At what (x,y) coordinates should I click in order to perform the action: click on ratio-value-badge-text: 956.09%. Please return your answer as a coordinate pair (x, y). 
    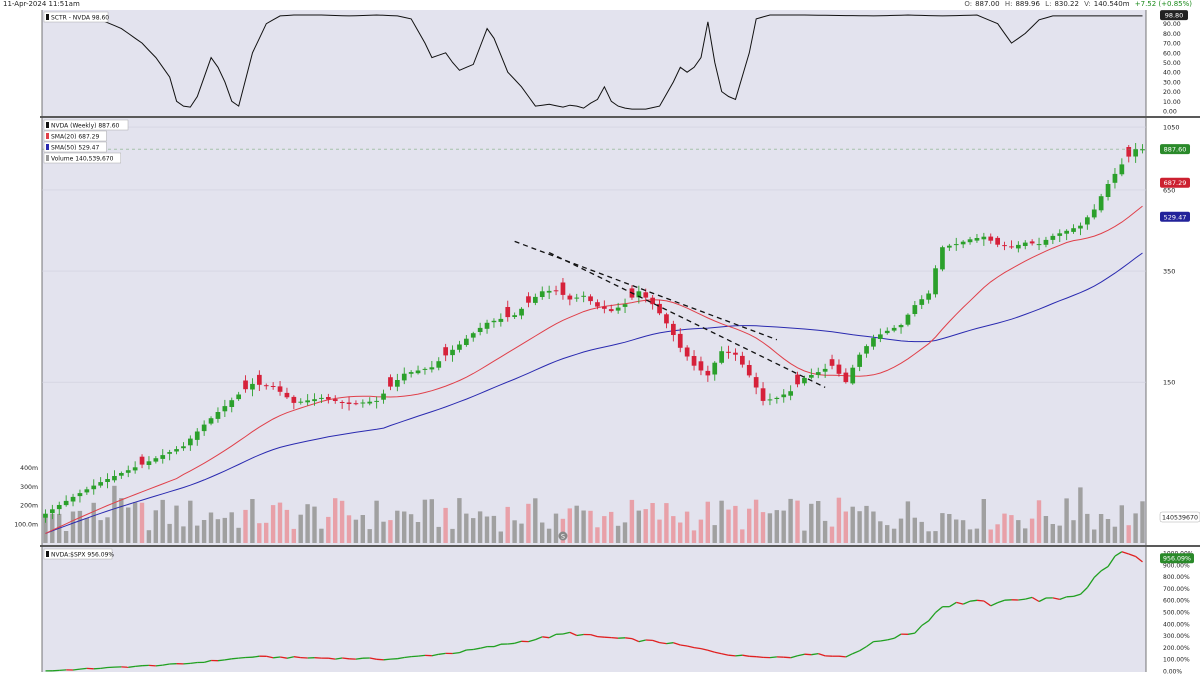
    Looking at the image, I should click on (1177, 559).